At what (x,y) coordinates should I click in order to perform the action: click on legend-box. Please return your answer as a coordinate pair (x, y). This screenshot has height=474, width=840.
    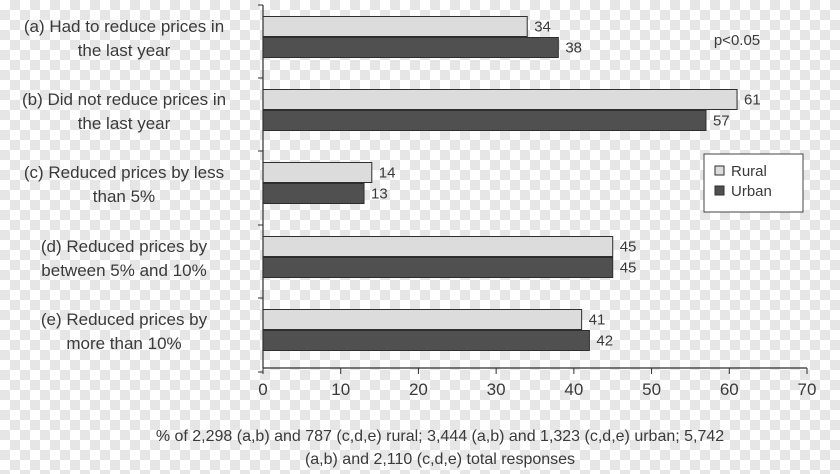
    Looking at the image, I should click on (753, 183).